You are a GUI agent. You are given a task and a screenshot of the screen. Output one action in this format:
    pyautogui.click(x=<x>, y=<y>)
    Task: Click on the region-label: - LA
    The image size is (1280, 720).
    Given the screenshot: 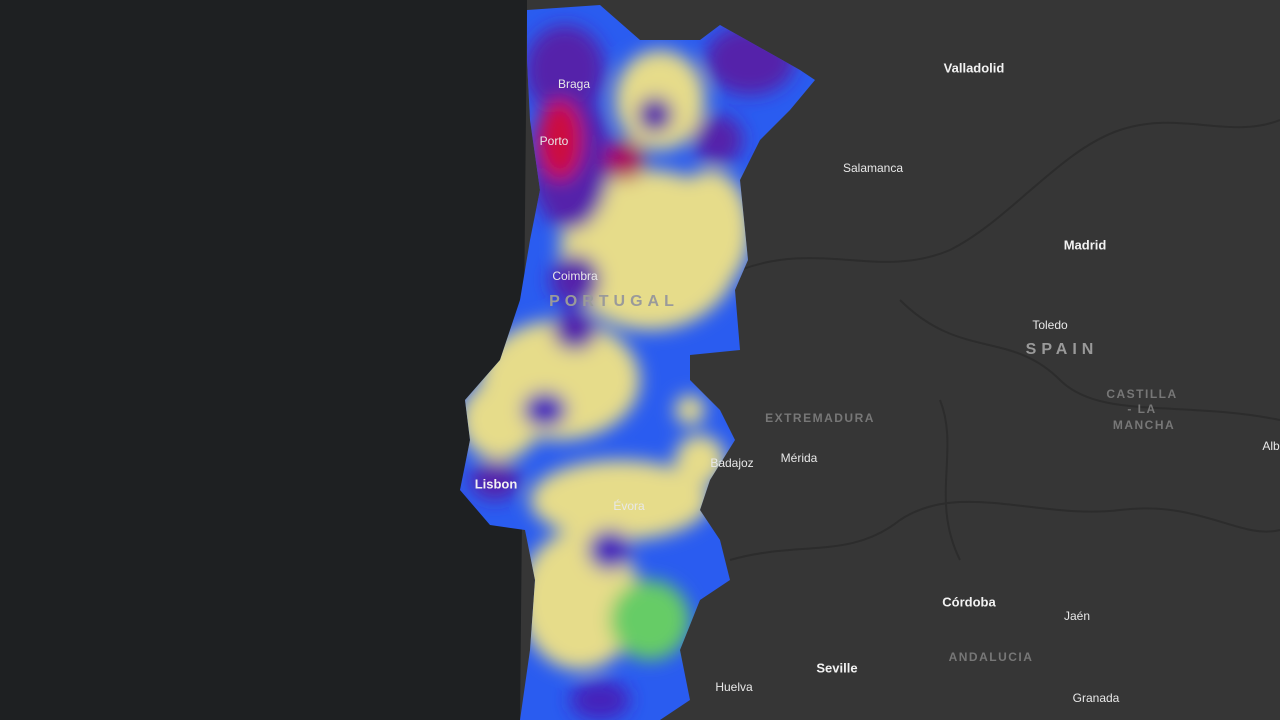 What is the action you would take?
    pyautogui.click(x=1141, y=409)
    